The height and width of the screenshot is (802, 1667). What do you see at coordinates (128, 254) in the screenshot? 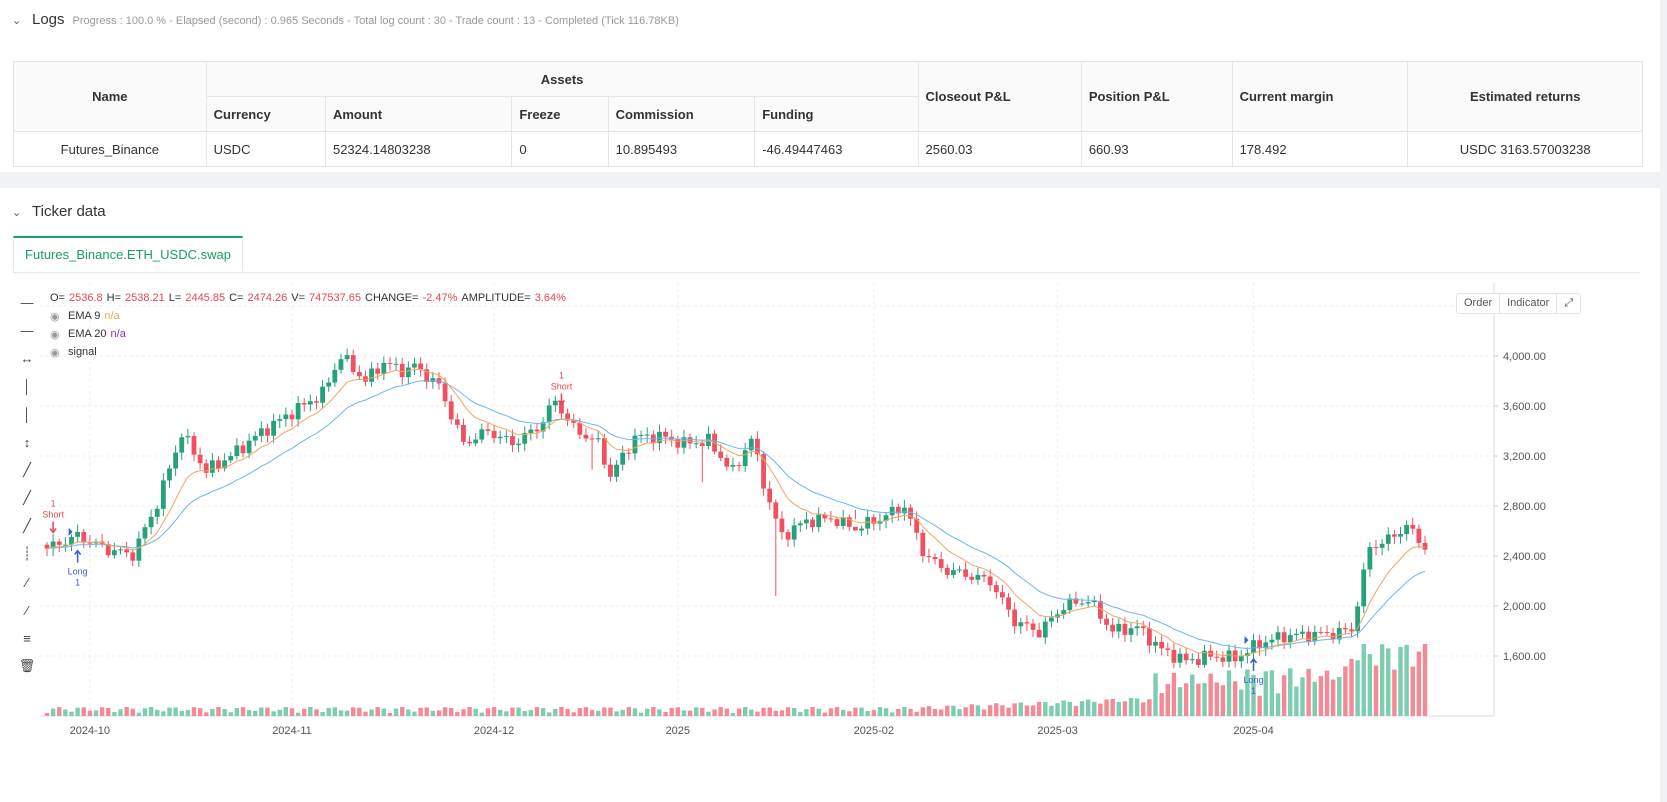
I see `tab-eth-usdc-swap: Futures_Binance.ETH_USDC.swap` at bounding box center [128, 254].